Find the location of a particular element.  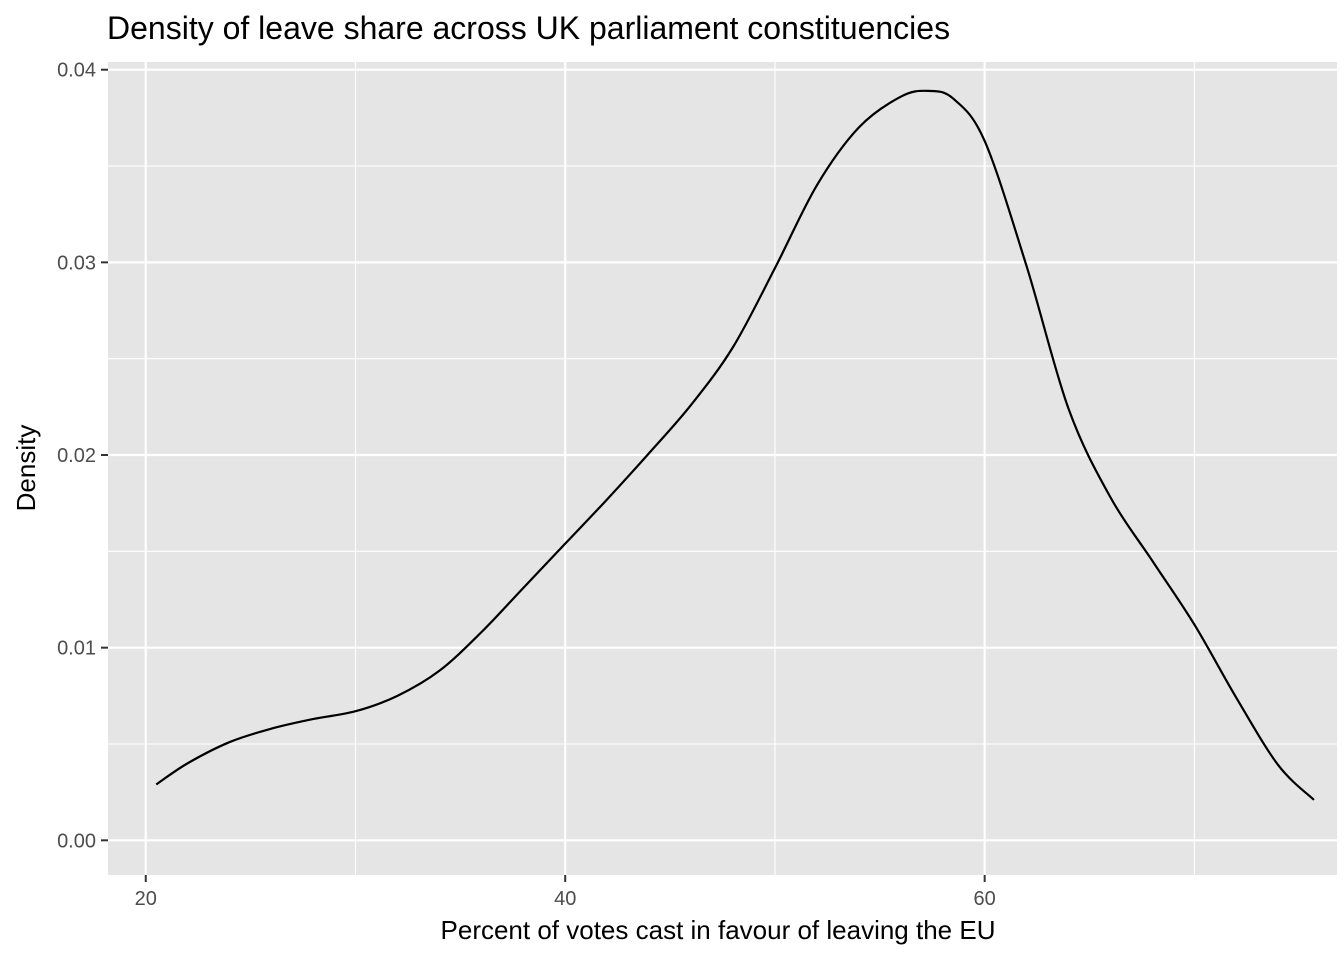

x-tick-label: 60 is located at coordinates (985, 899).